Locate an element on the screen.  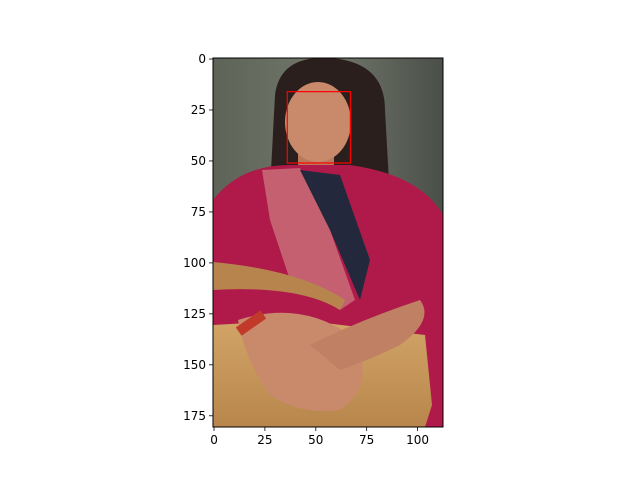
scarf-shape is located at coordinates (308, 239).